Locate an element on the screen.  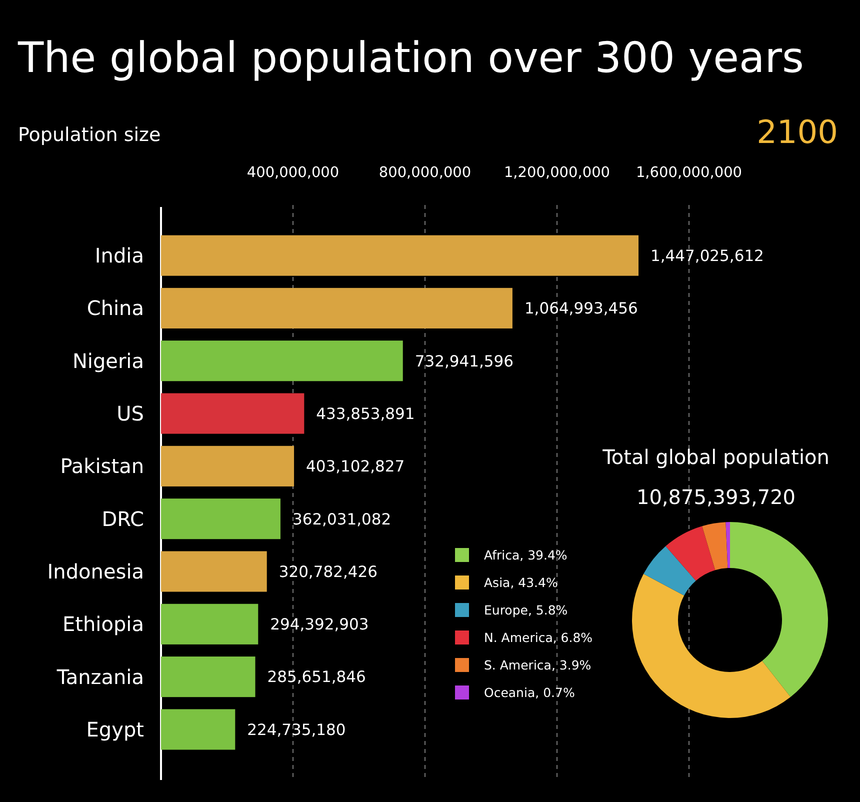
y-tick-label: Egypt is located at coordinates (115, 729).